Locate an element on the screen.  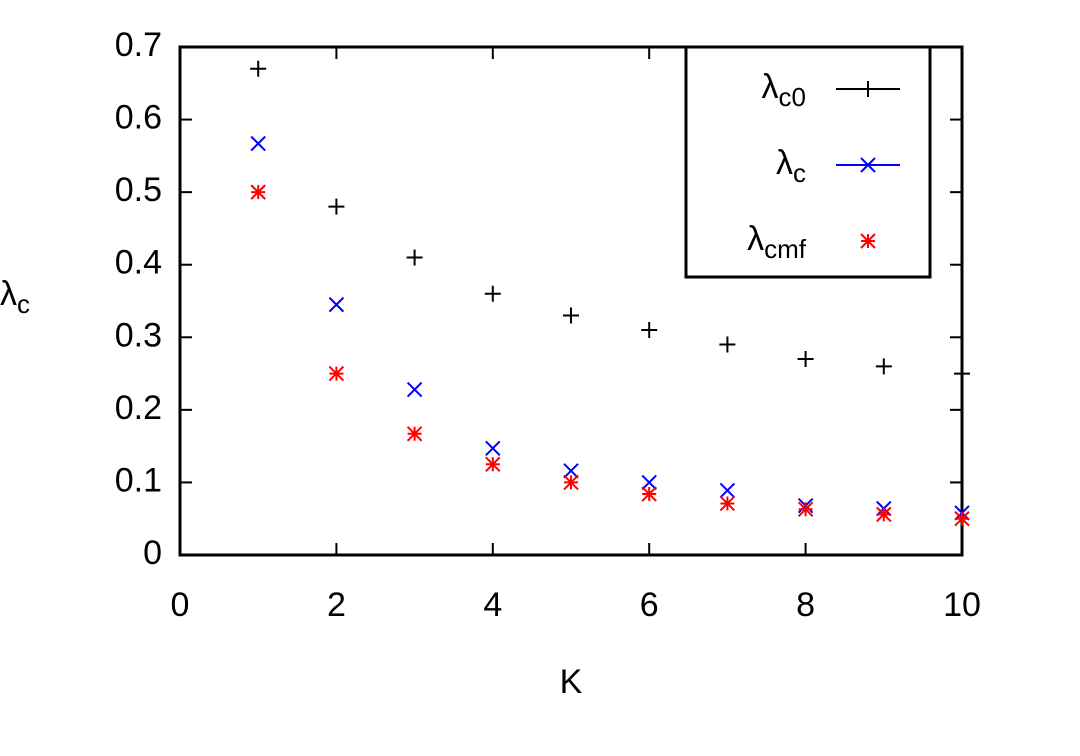
x-tick-label: 8 is located at coordinates (805, 605).